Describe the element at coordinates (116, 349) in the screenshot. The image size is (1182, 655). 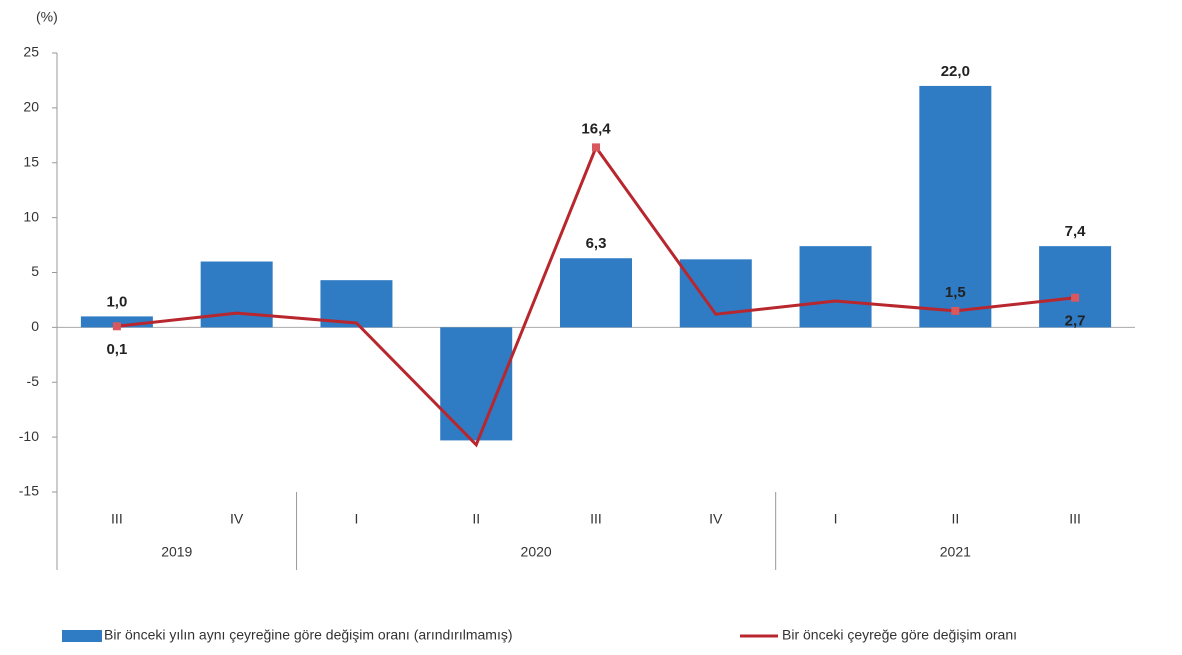
I see `line-value-label: 0,1` at that location.